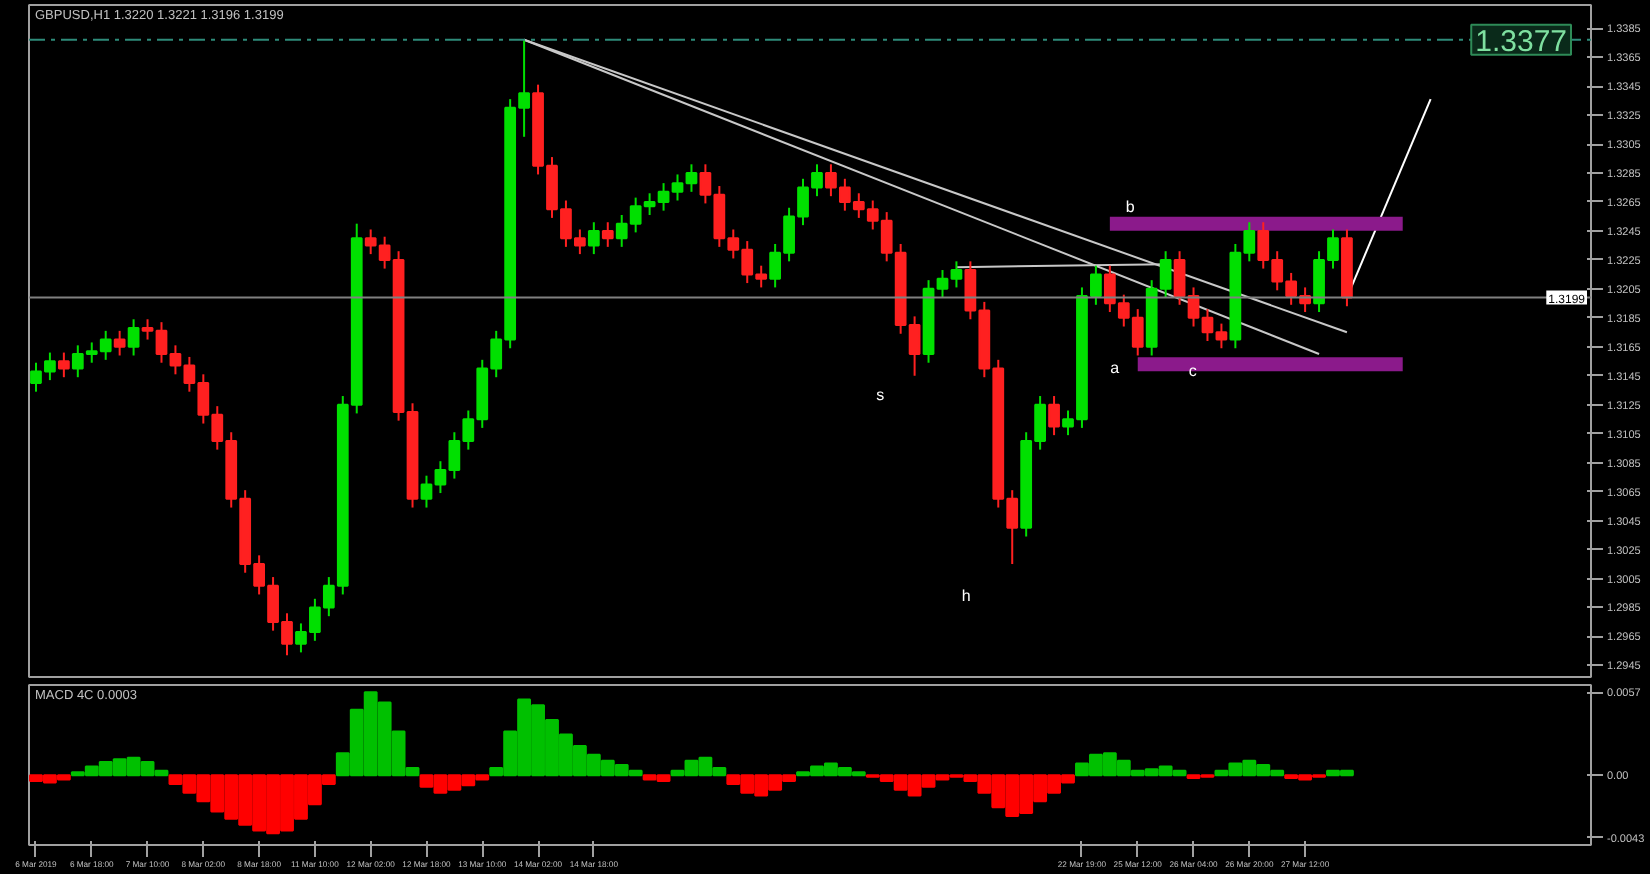 The width and height of the screenshot is (1650, 874). What do you see at coordinates (1192, 371) in the screenshot?
I see `annotation: c` at bounding box center [1192, 371].